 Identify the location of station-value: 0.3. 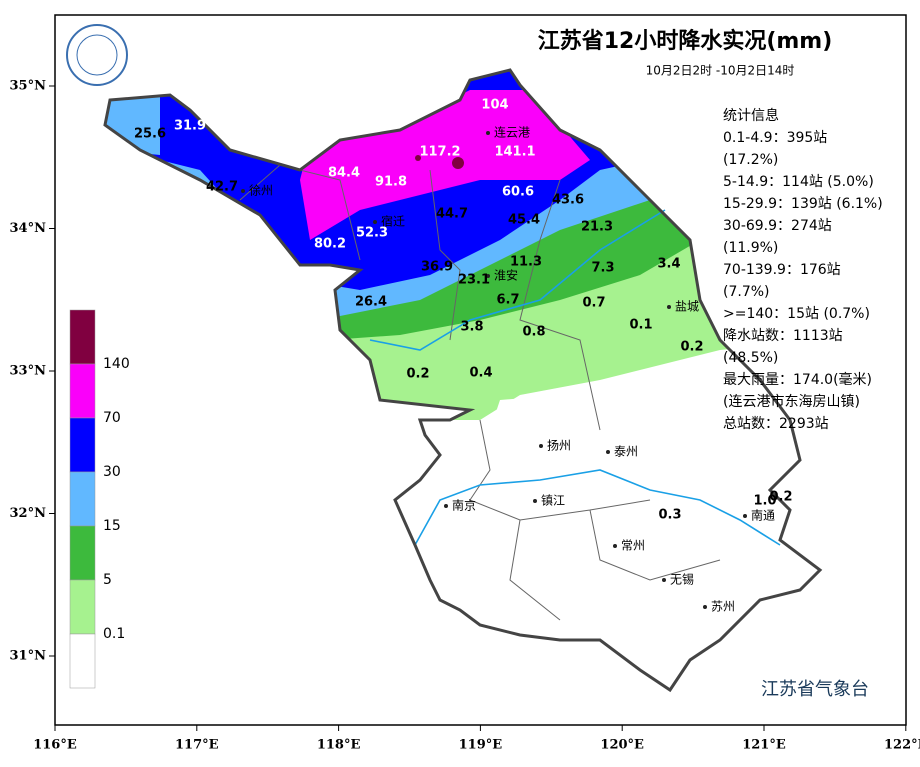
(669, 515).